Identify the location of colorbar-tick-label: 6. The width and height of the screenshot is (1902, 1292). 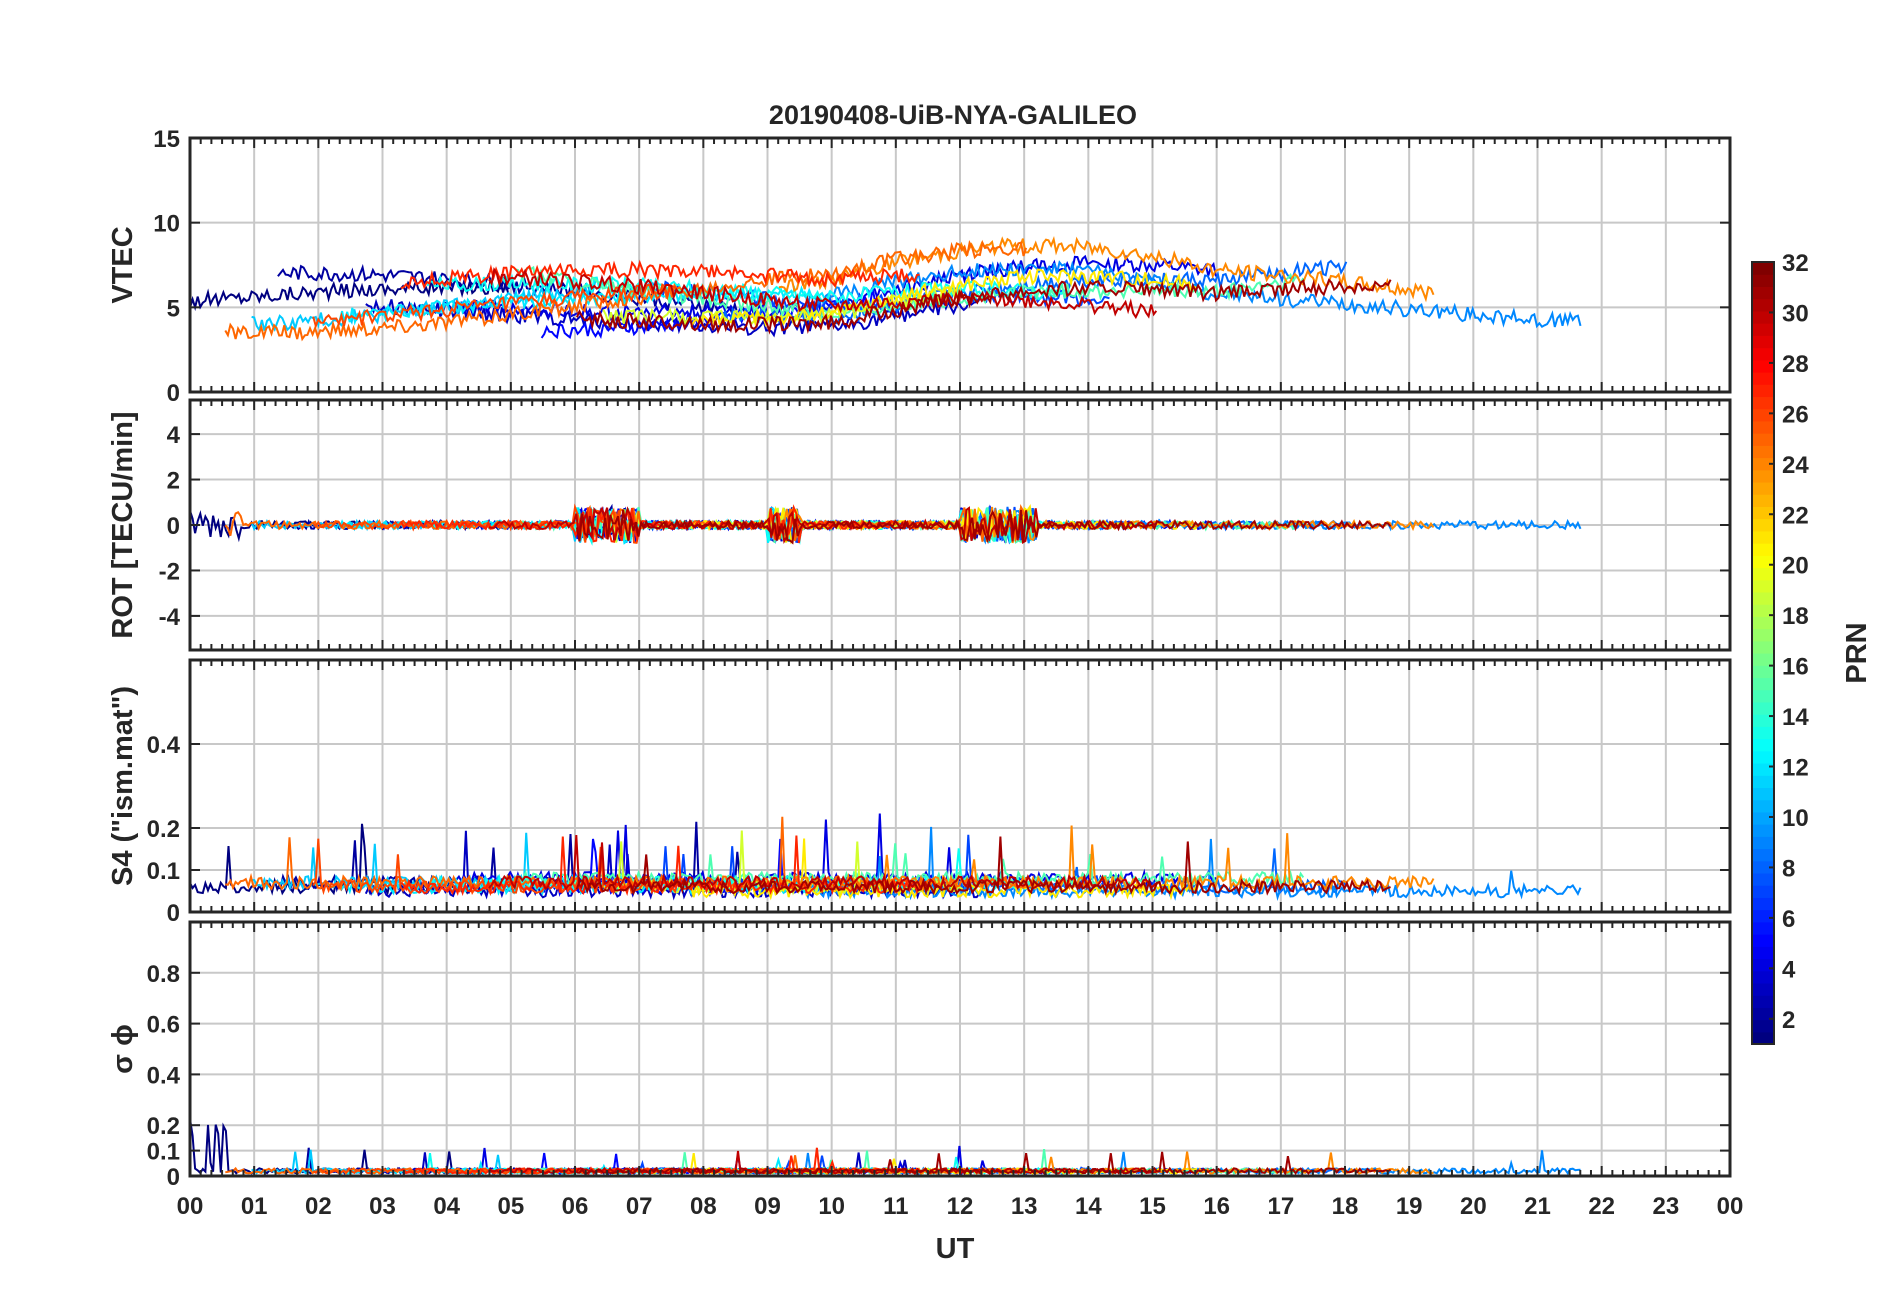
(1788, 919).